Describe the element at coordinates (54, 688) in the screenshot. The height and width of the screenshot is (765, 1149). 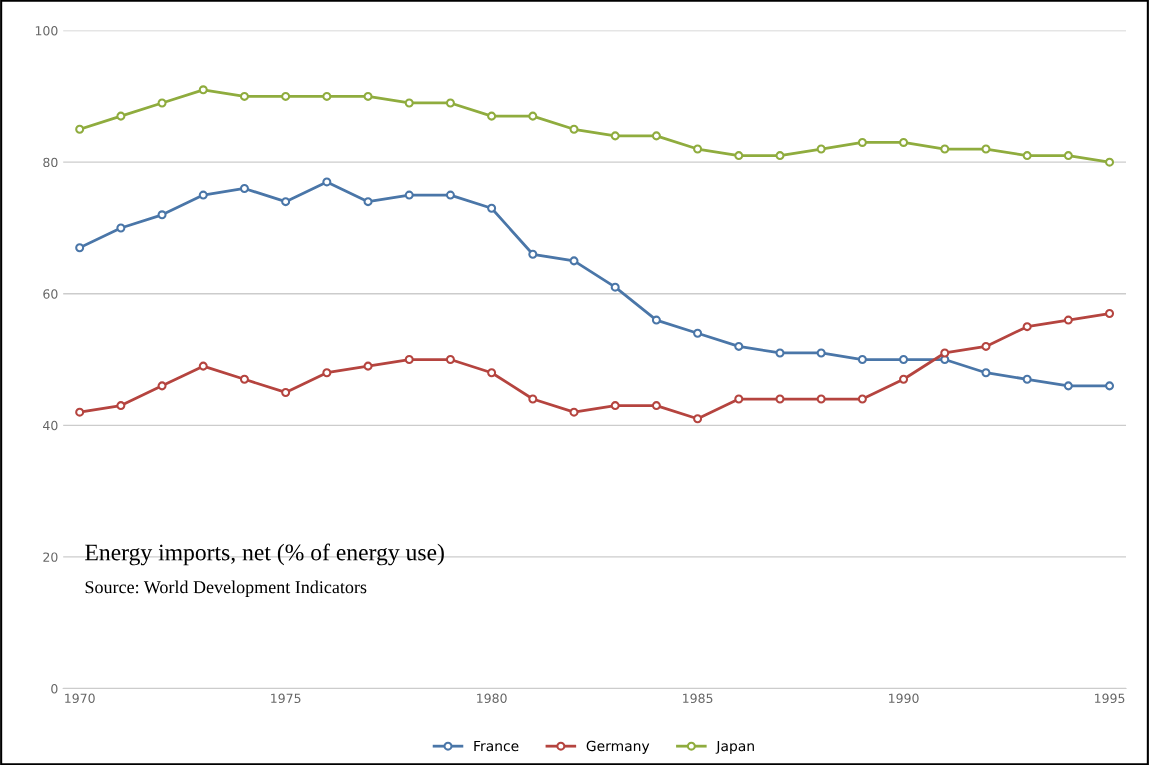
I see `y-tick-label: 0` at that location.